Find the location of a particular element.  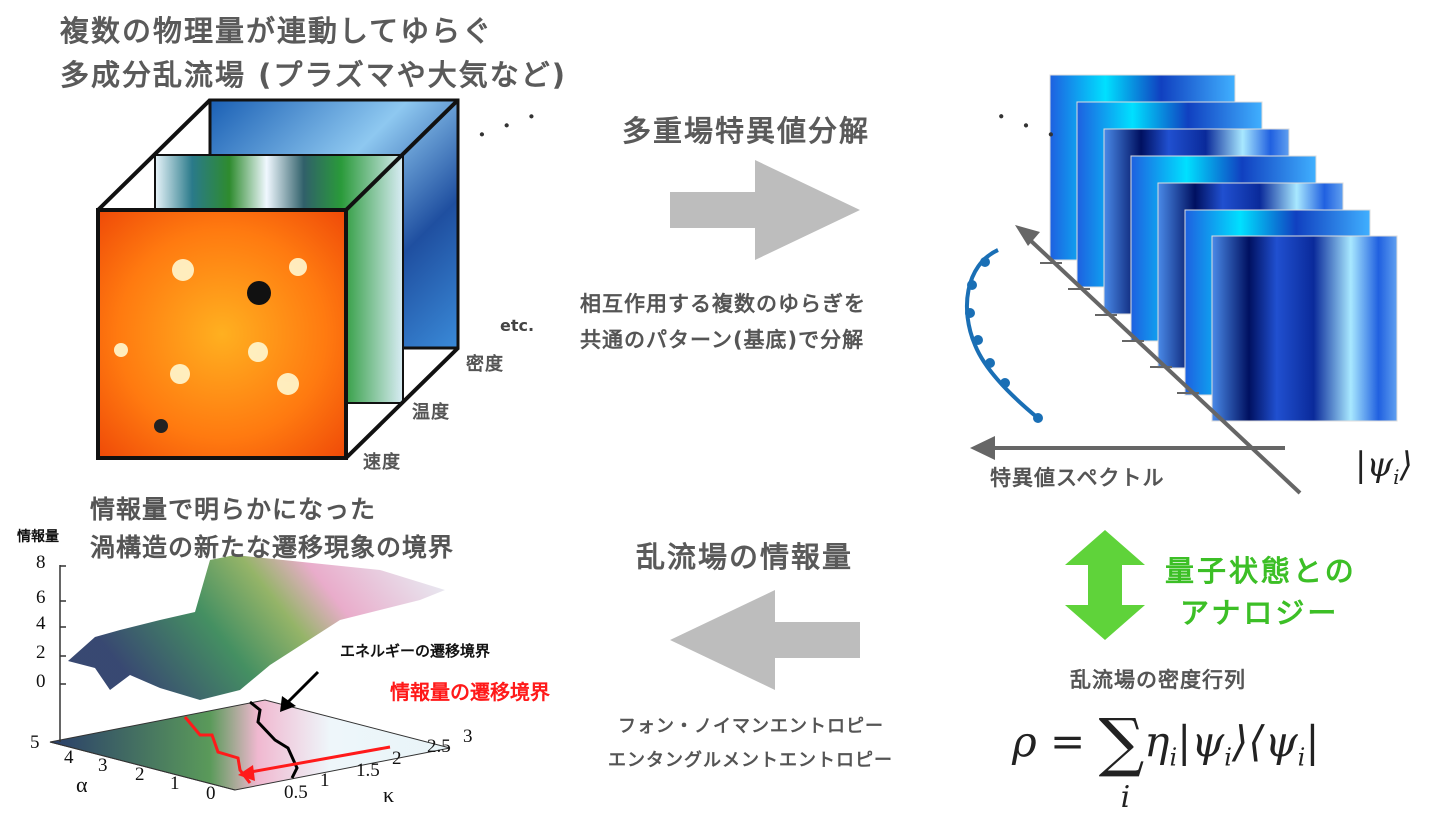

label-temperature: 温度 is located at coordinates (431, 412).